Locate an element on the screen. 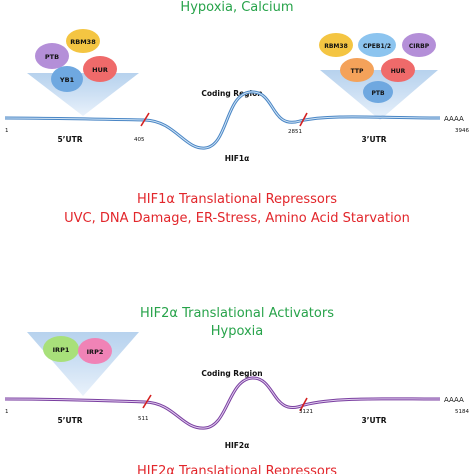  protein-label: IRP2 is located at coordinates (95, 352).